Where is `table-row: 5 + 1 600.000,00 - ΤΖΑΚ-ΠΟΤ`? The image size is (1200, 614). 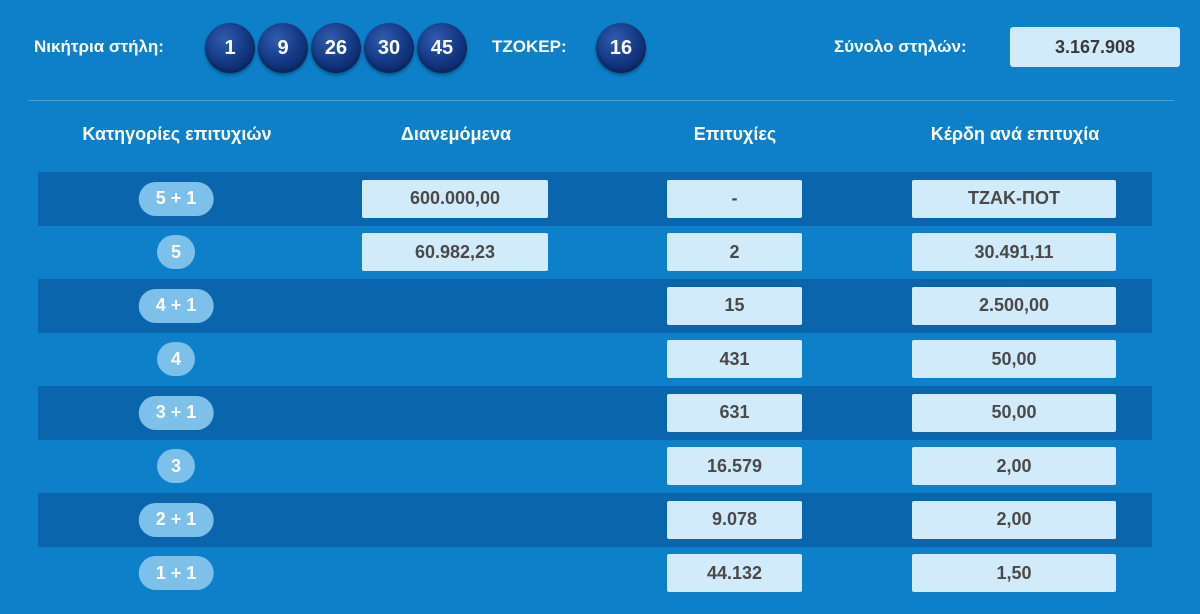 table-row: 5 + 1 600.000,00 - ΤΖΑΚ-ΠΟΤ is located at coordinates (595, 199).